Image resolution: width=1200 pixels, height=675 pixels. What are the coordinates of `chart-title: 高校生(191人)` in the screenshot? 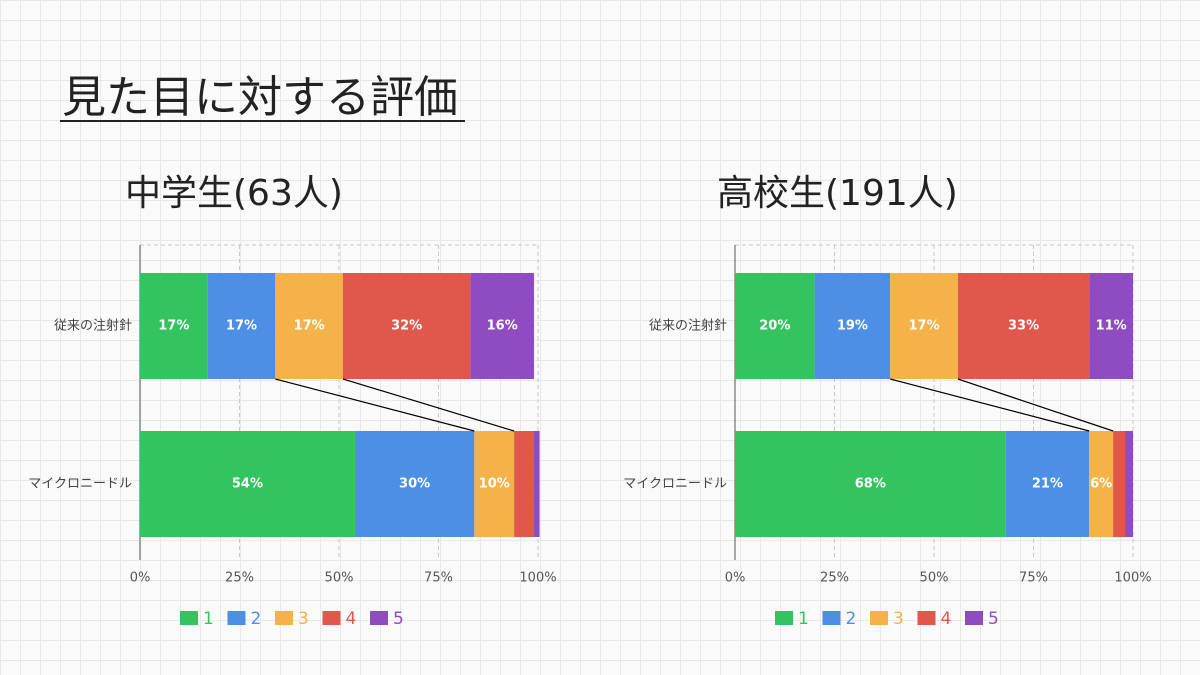 It's located at (837, 193).